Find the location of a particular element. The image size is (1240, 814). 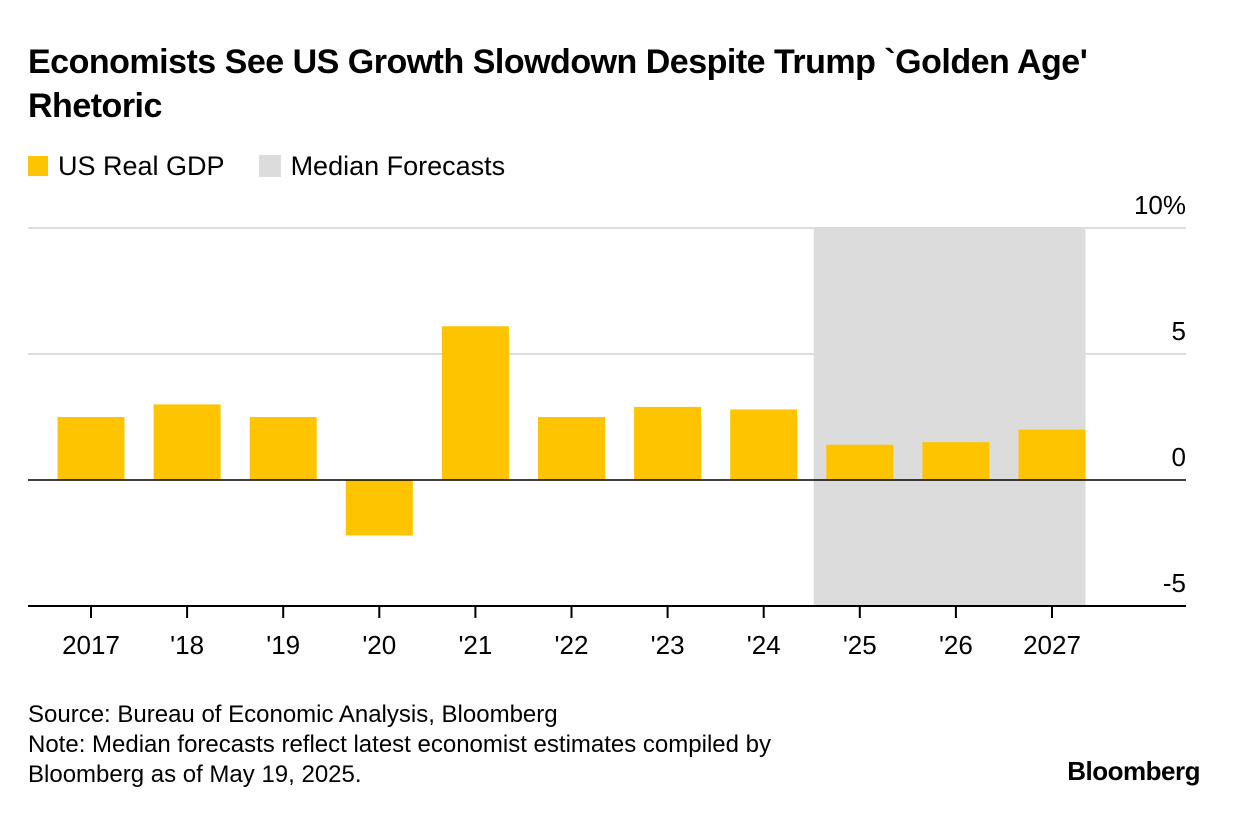

legend-swatch-gdp is located at coordinates (38, 166).